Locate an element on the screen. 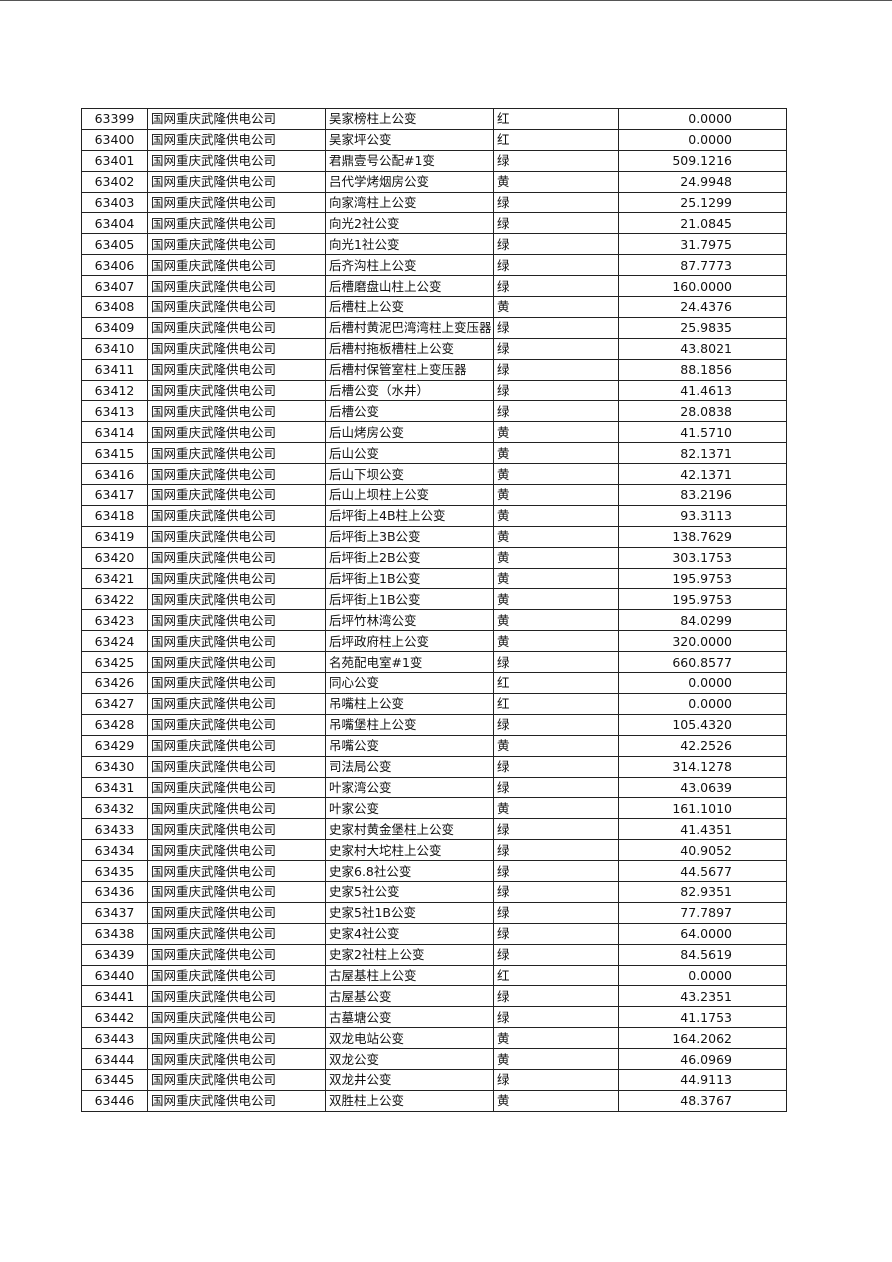  id-cell: 63427 is located at coordinates (114, 703).